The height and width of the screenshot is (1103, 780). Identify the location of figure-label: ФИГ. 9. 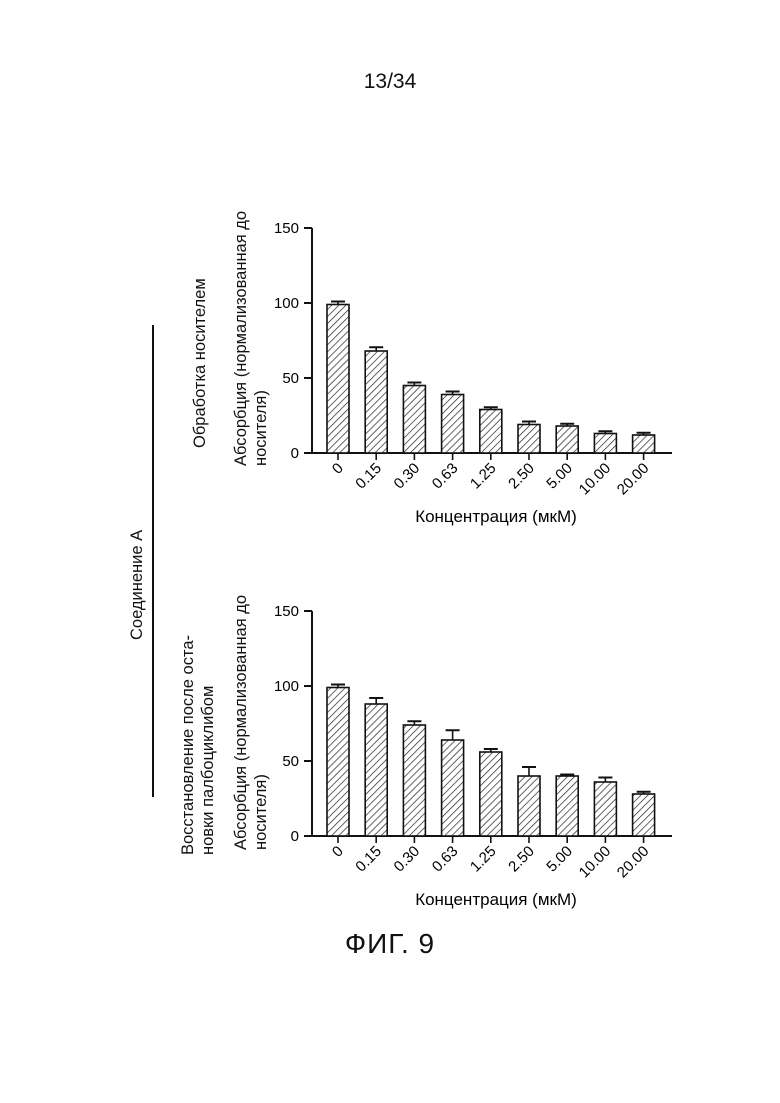
(390, 944).